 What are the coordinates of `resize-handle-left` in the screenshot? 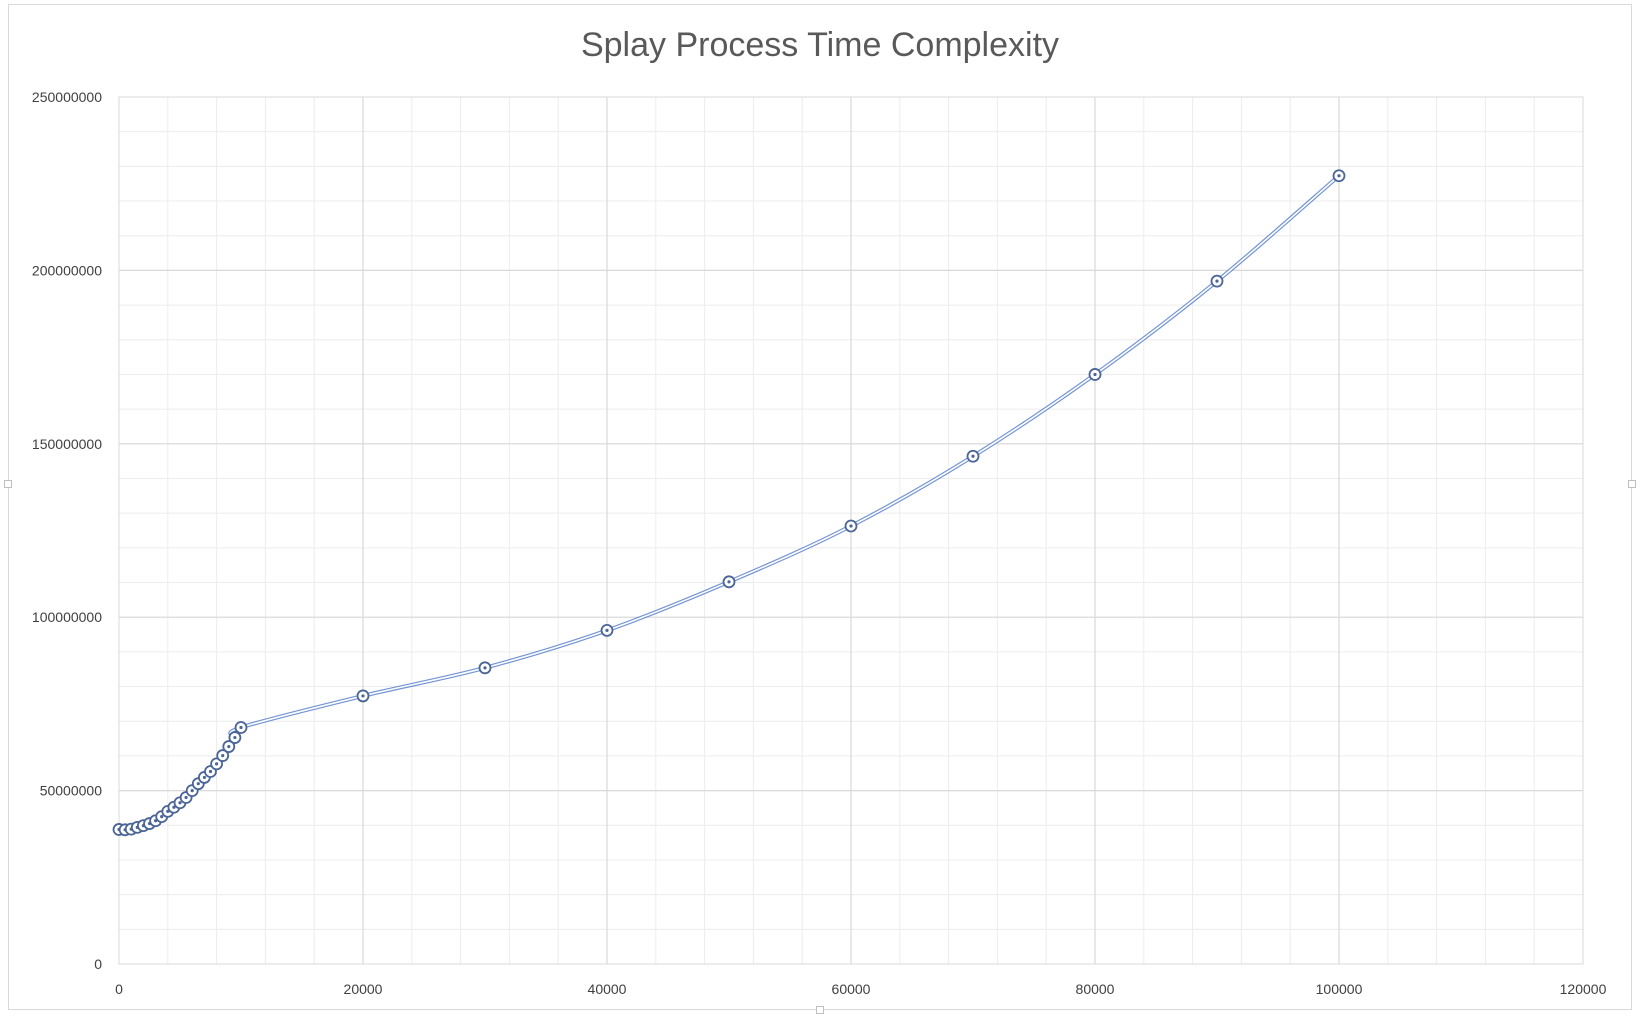 It's located at (8, 484).